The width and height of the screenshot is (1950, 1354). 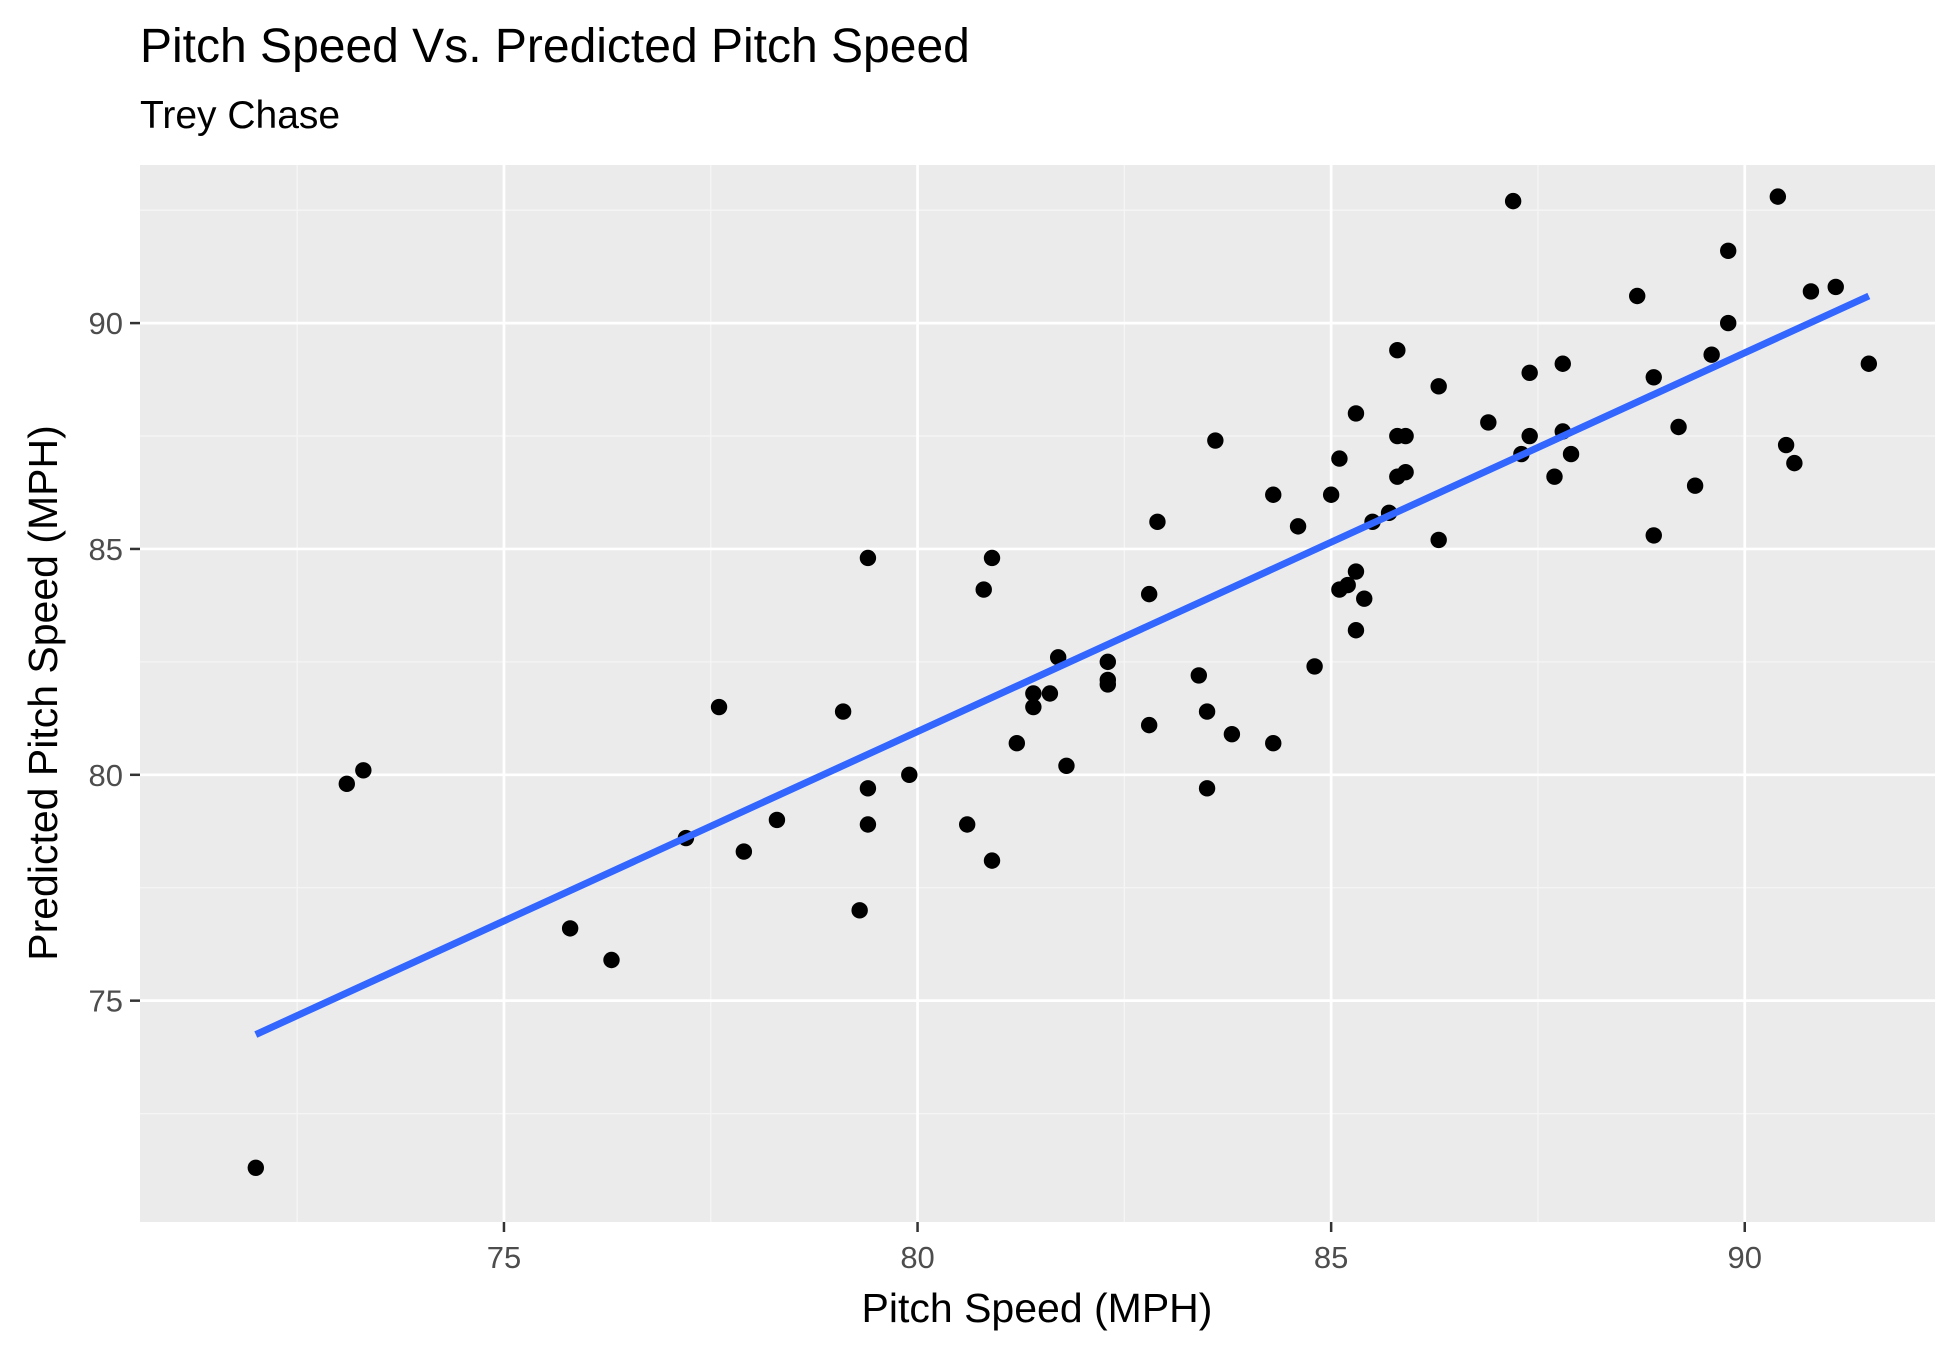 I want to click on y-axis-title: Predicted Pitch Speed (MPH), so click(x=43, y=693).